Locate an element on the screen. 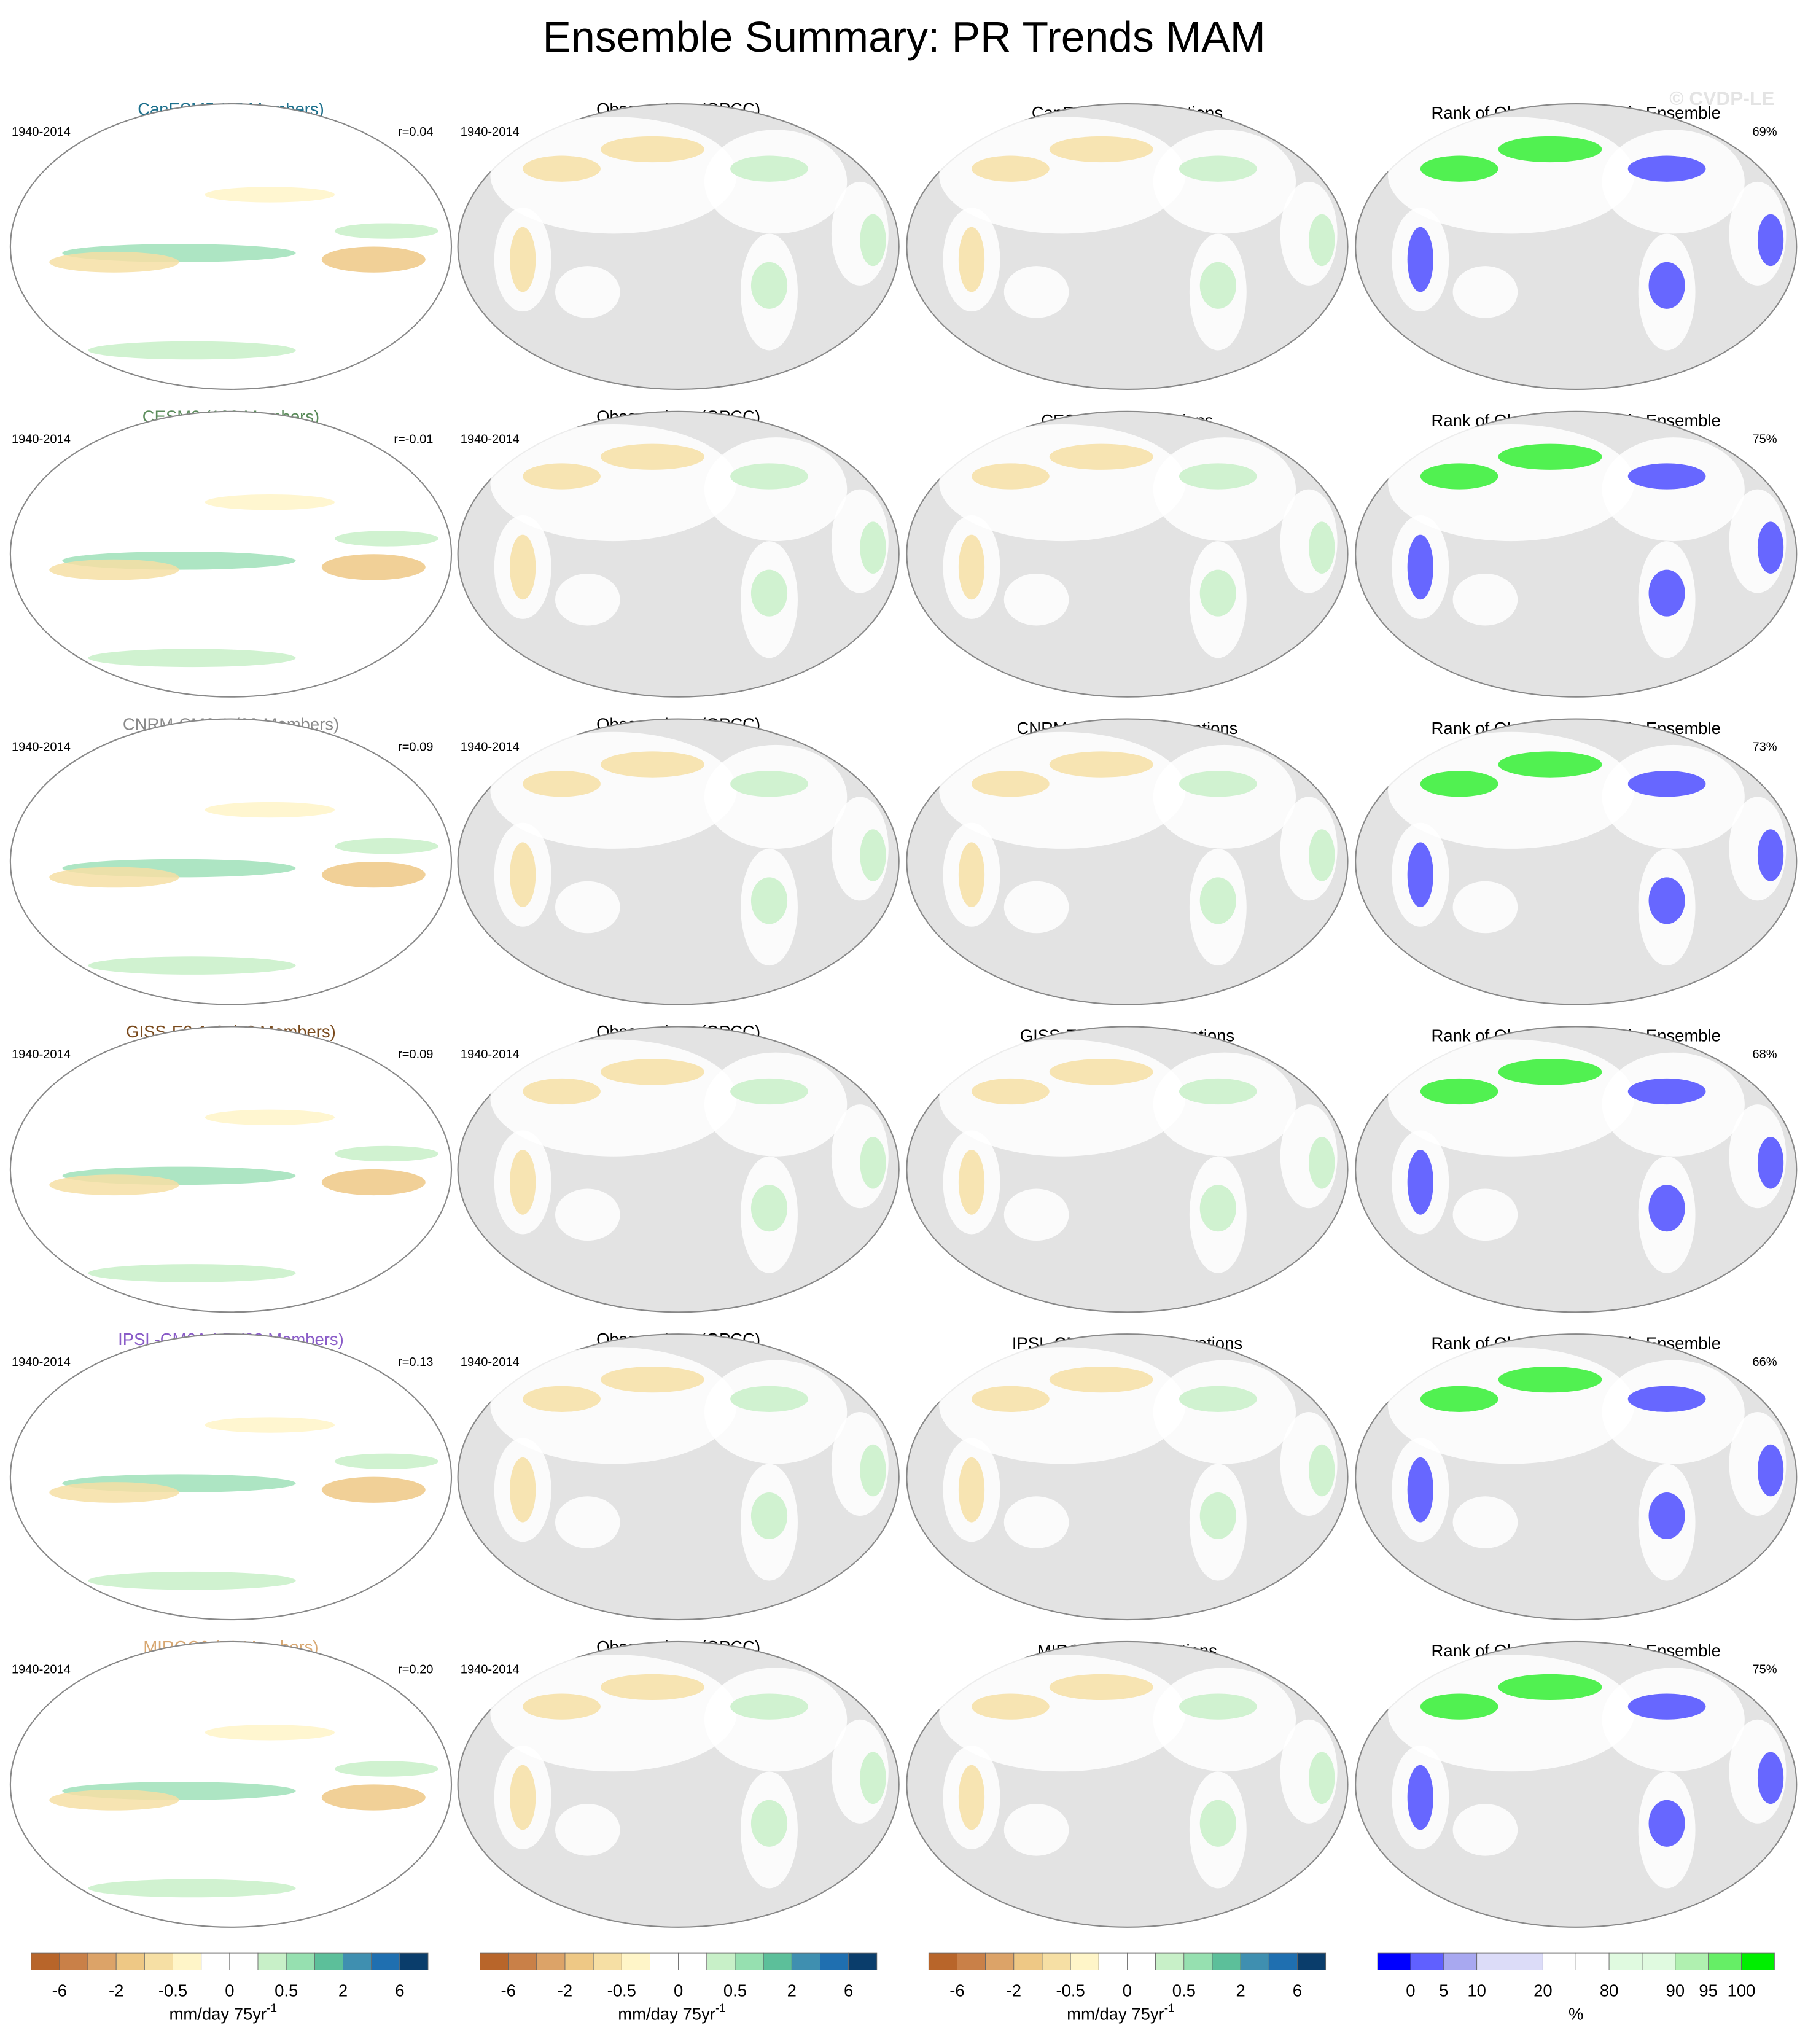 The height and width of the screenshot is (2044, 1816). colorbar-label: 20 is located at coordinates (1543, 1990).